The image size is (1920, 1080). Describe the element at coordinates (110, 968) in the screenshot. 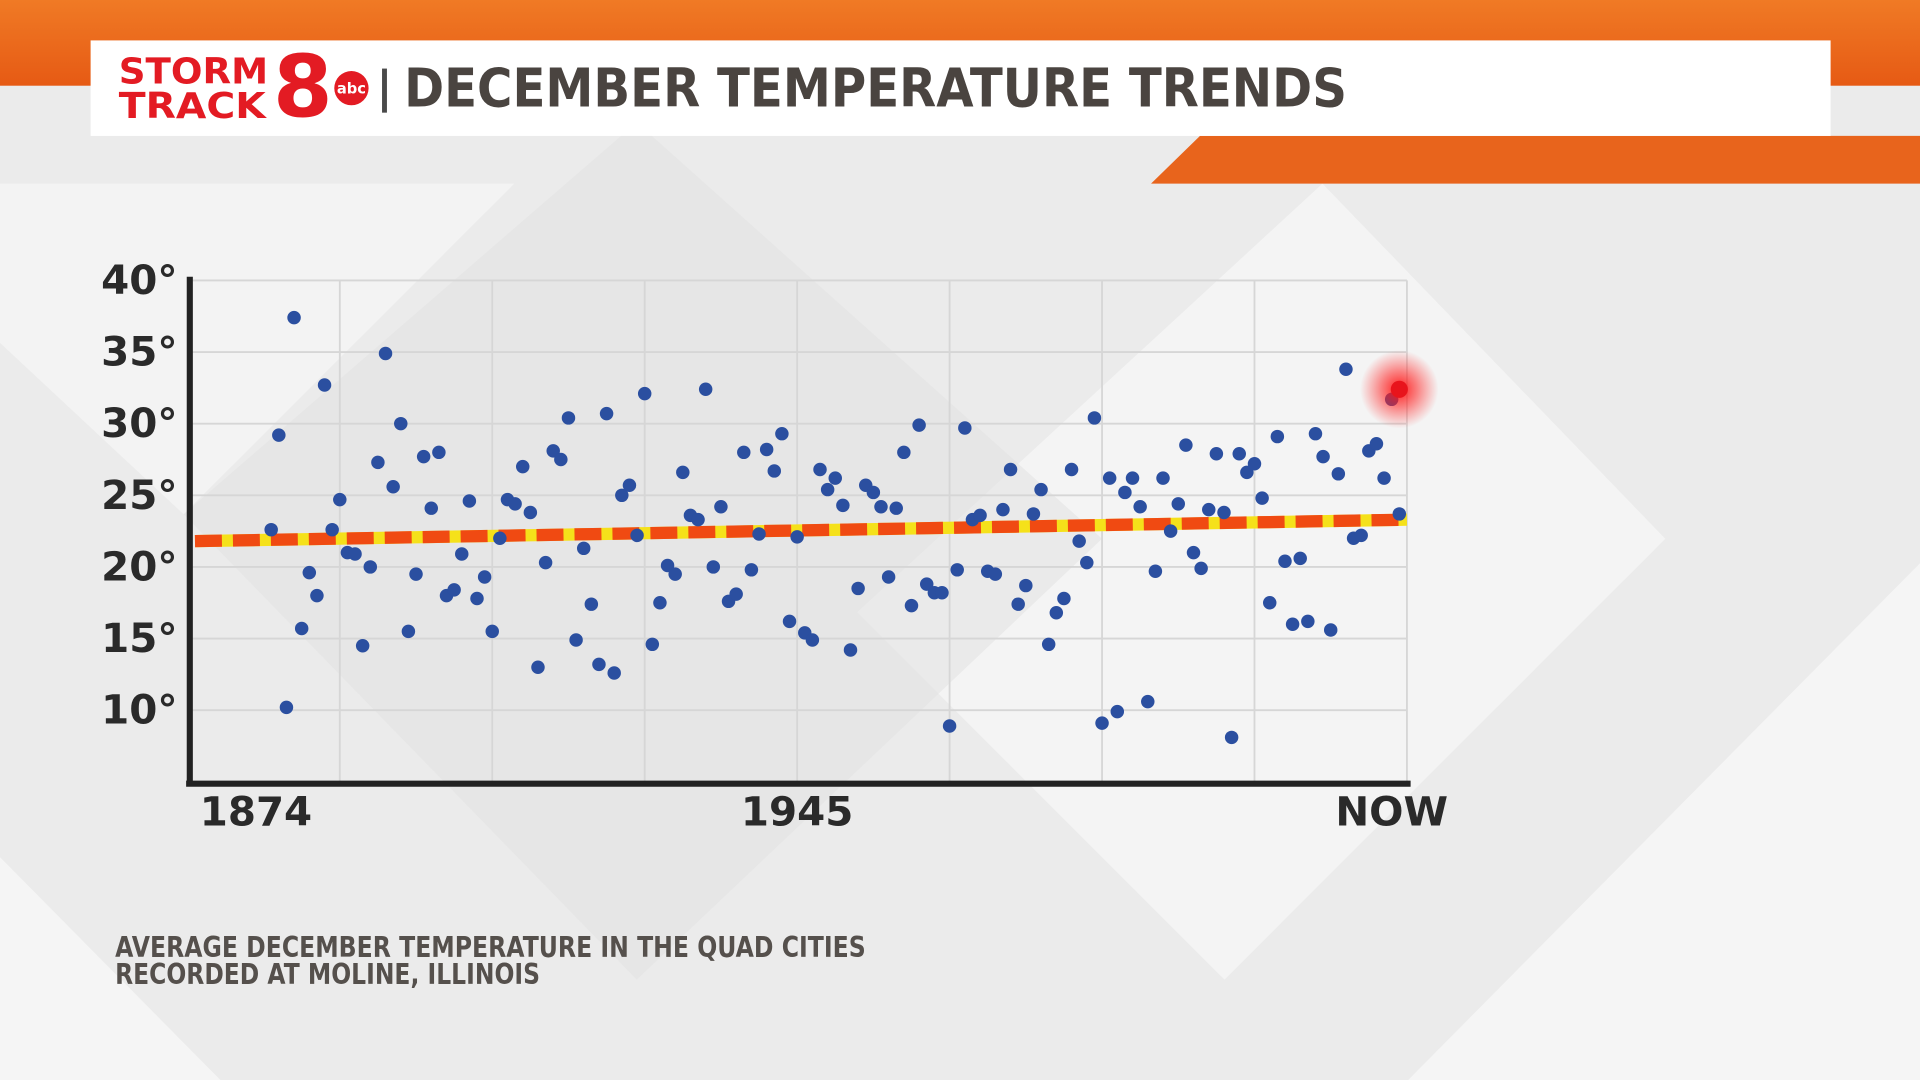

I see `bg-shape` at that location.